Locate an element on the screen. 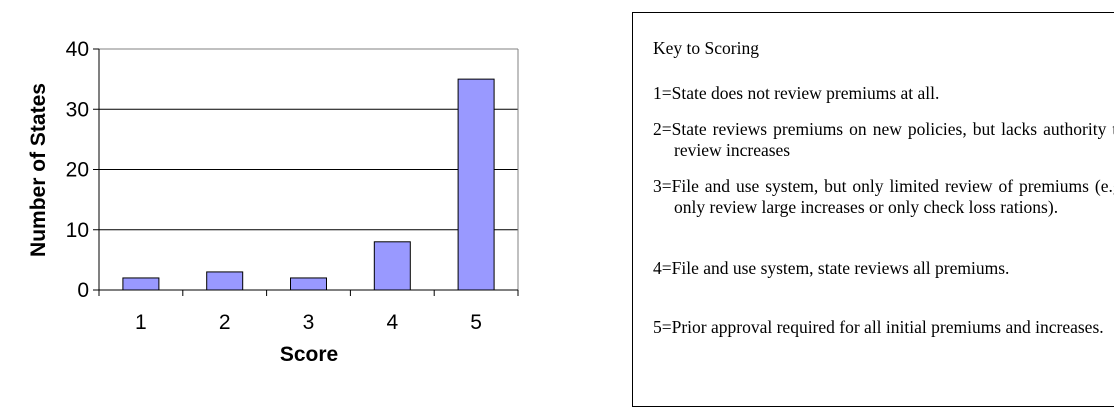 The image size is (1114, 407). y-tick-label-0: 0 is located at coordinates (83, 290).